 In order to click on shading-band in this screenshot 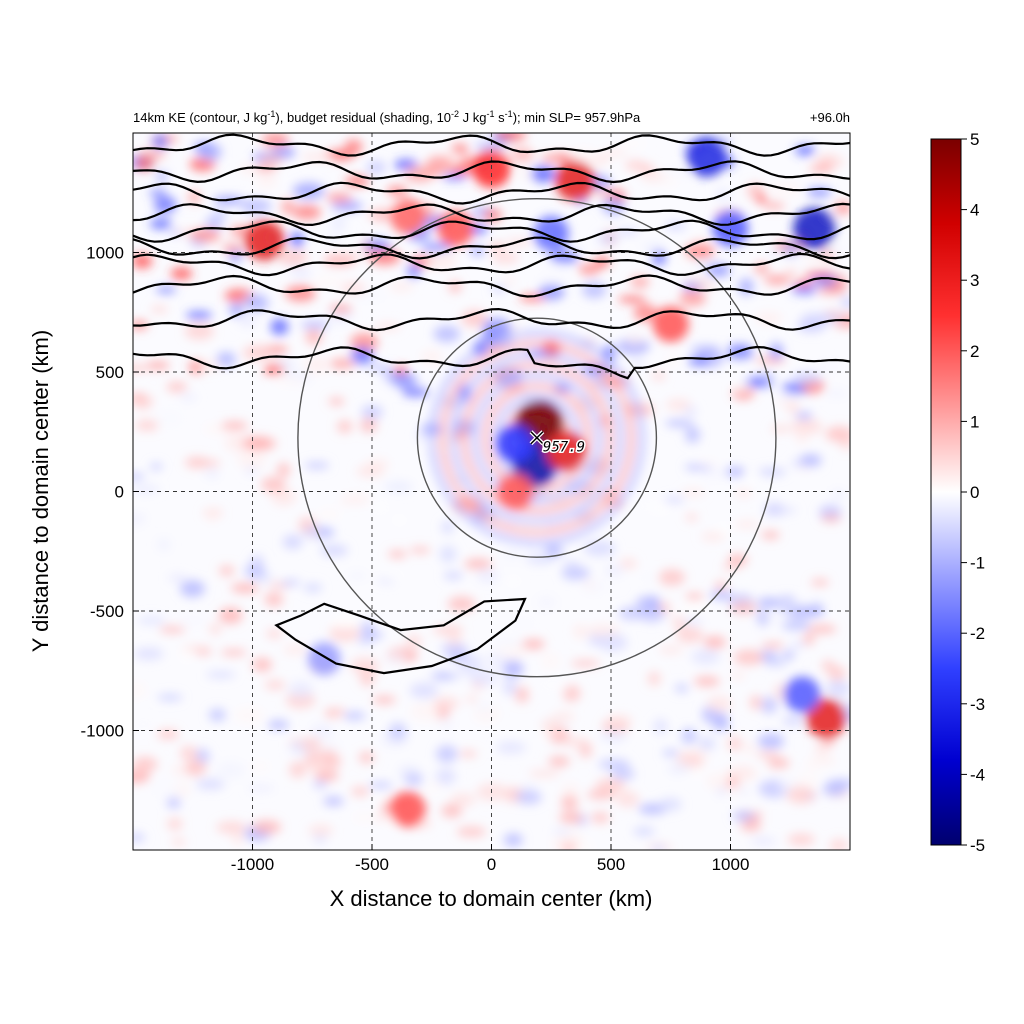, I will do `click(537, 438)`.